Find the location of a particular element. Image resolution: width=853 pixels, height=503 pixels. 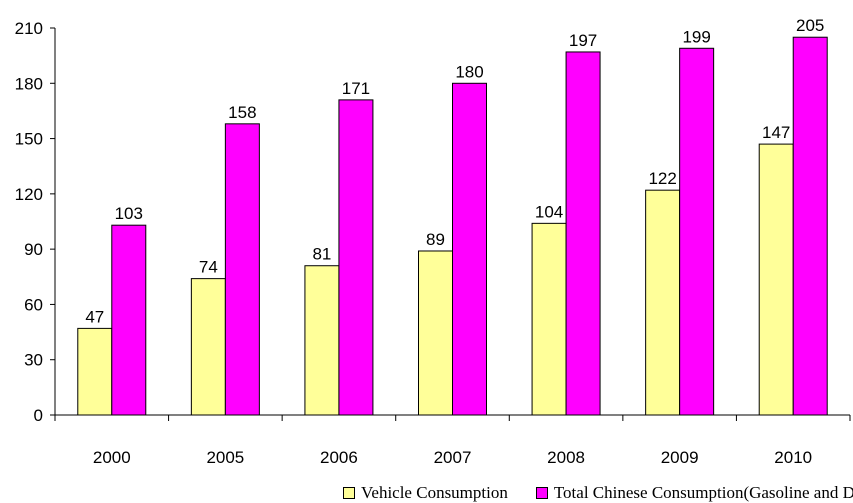

legend-label-vehicle: Vehicle Consumption is located at coordinates (434, 492).